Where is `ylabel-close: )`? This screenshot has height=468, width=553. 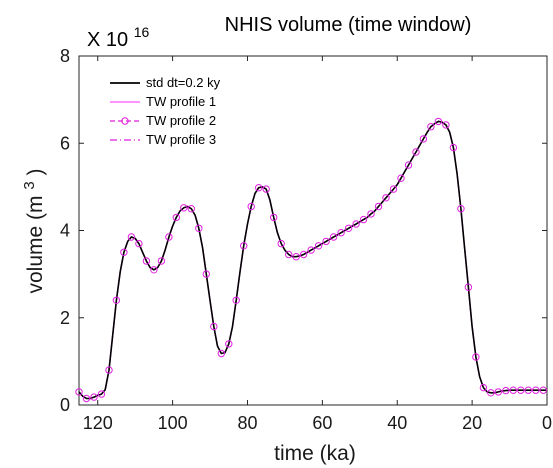 ylabel-close: ) is located at coordinates (35, 171).